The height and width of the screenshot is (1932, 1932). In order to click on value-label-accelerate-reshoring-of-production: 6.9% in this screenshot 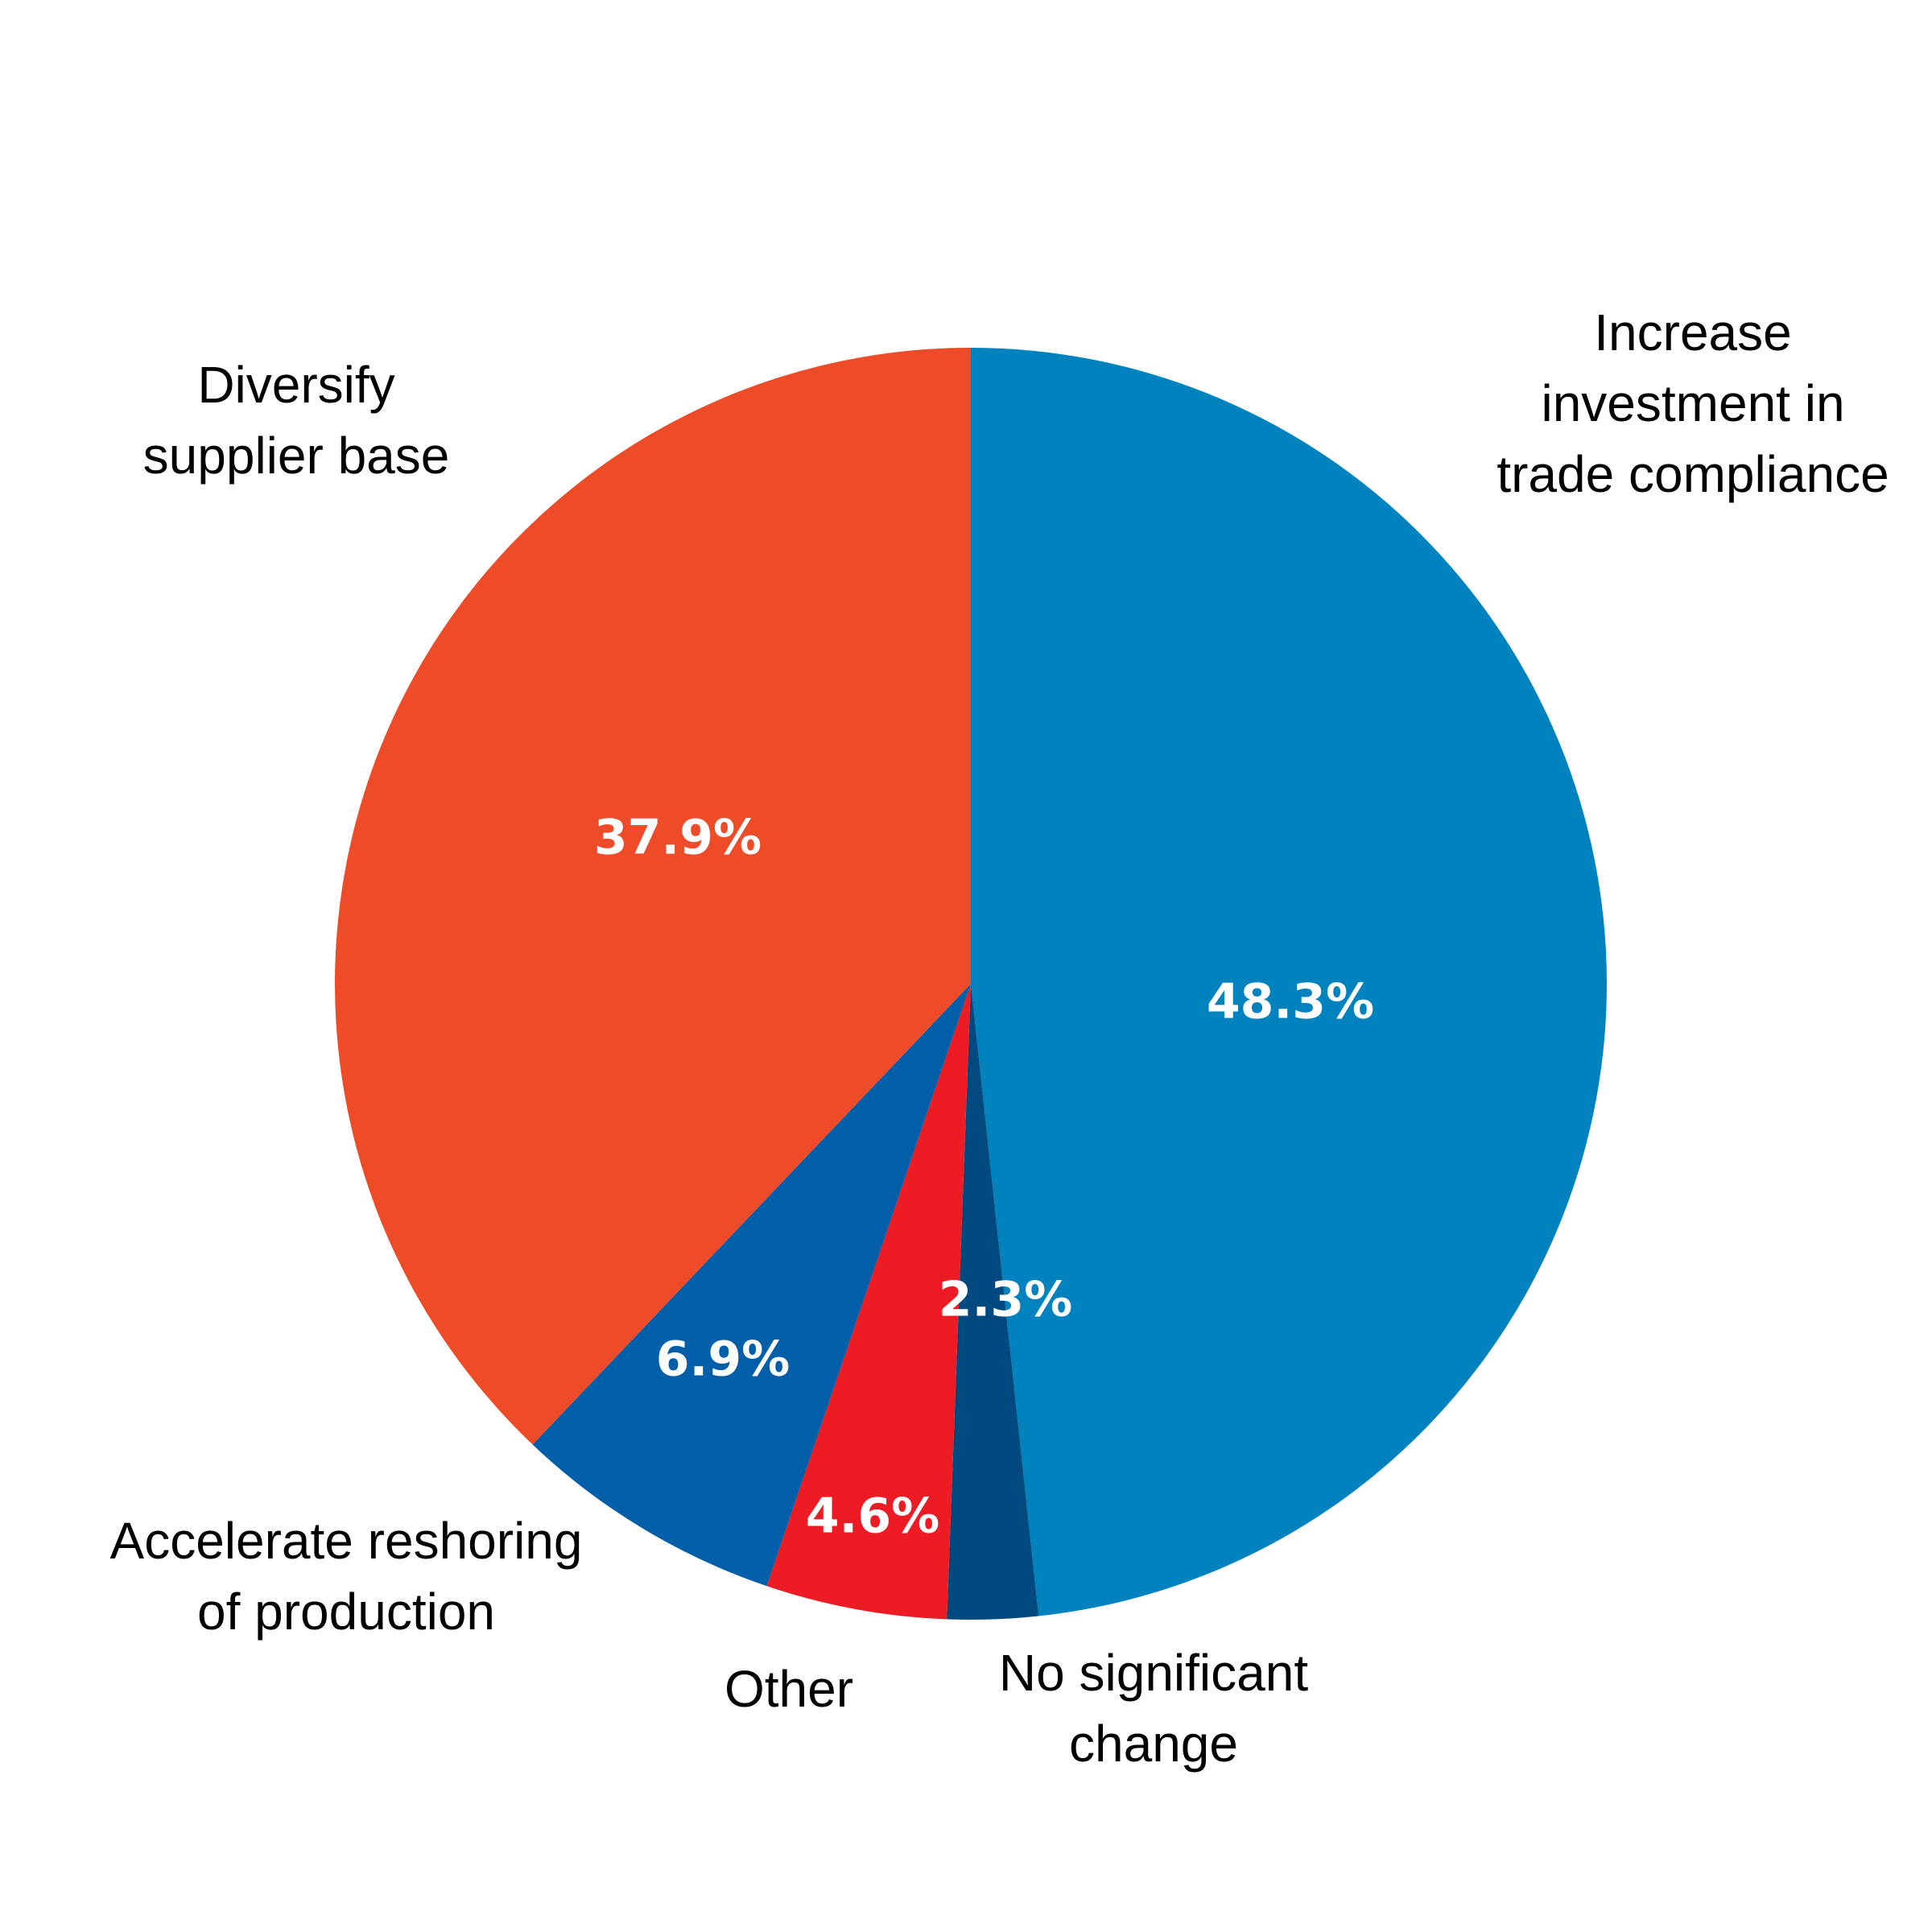, I will do `click(723, 1359)`.